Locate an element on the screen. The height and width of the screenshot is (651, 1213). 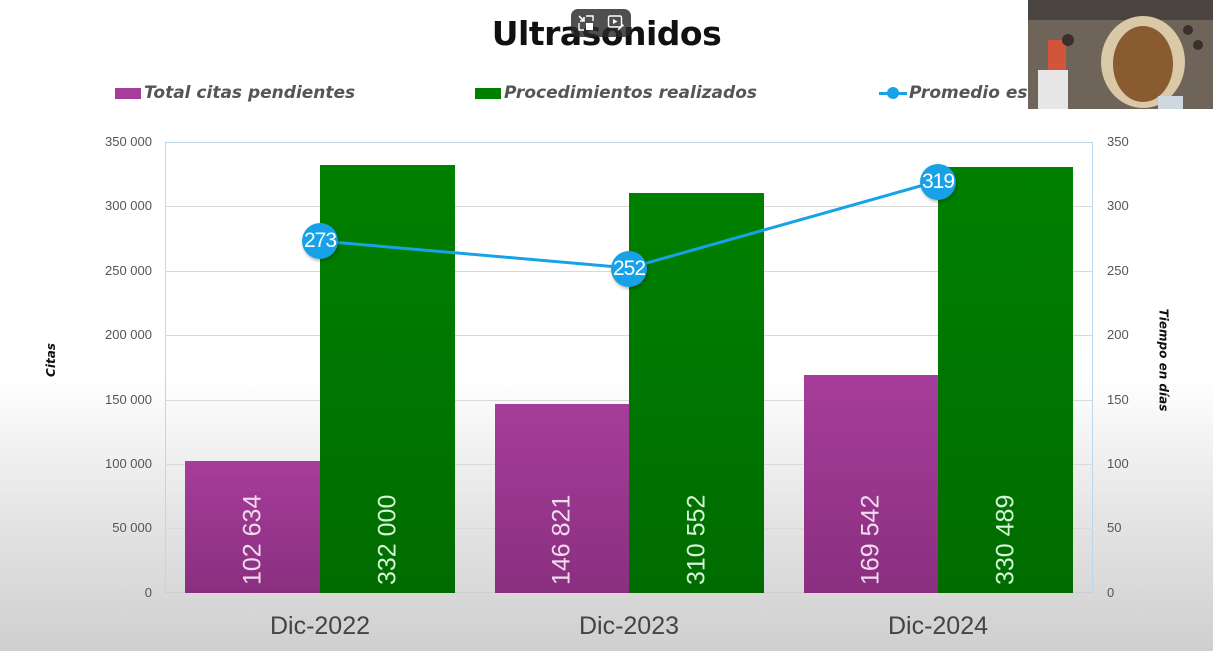
y-right-tick: 200 is located at coordinates (1118, 334).